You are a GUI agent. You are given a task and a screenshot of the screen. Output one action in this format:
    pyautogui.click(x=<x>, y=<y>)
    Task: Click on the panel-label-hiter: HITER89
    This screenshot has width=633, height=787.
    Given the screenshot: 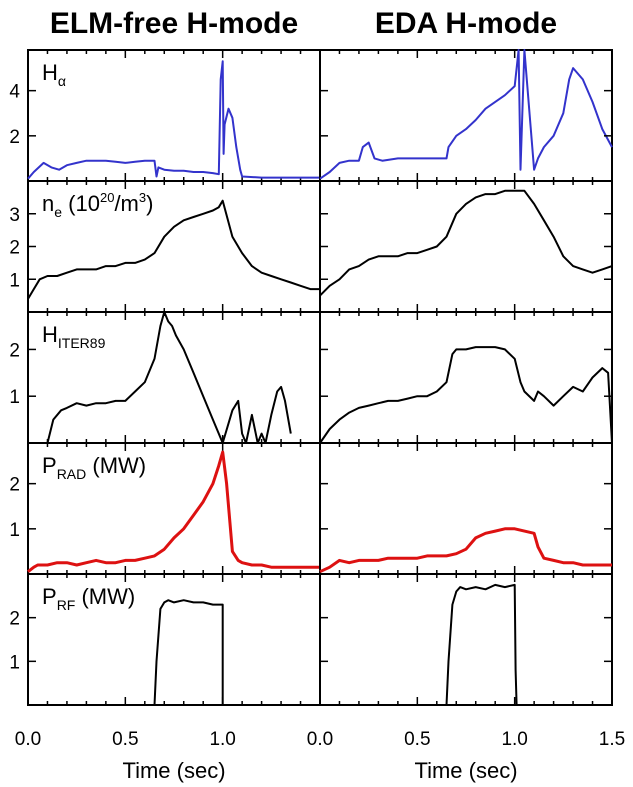 What is the action you would take?
    pyautogui.click(x=74, y=336)
    